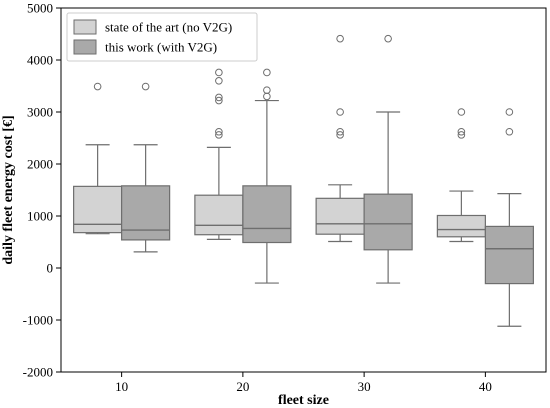 This screenshot has width=550, height=408. Describe the element at coordinates (40, 164) in the screenshot. I see `y-tick-label: 2000` at that location.